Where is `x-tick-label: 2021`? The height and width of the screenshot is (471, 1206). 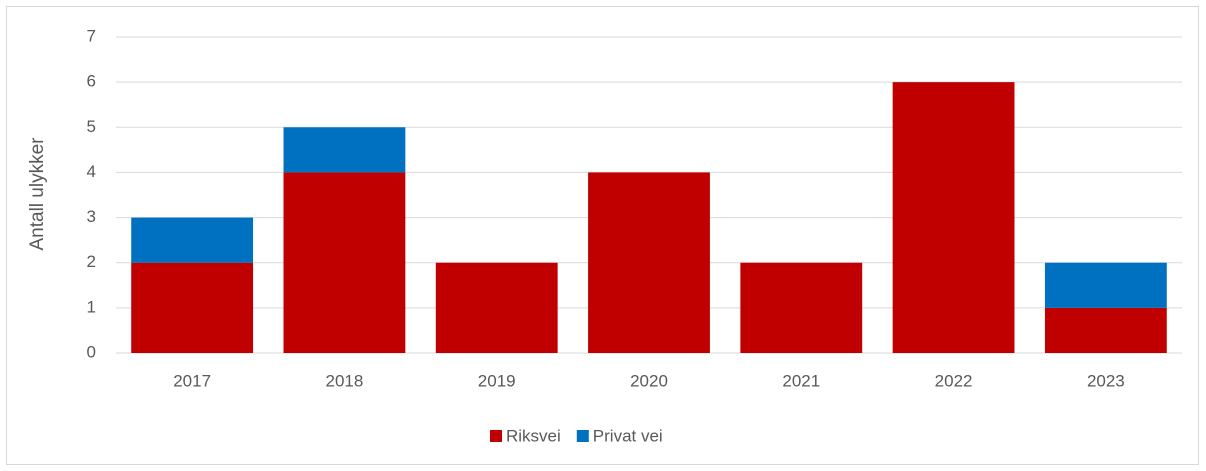 x-tick-label: 2021 is located at coordinates (801, 380).